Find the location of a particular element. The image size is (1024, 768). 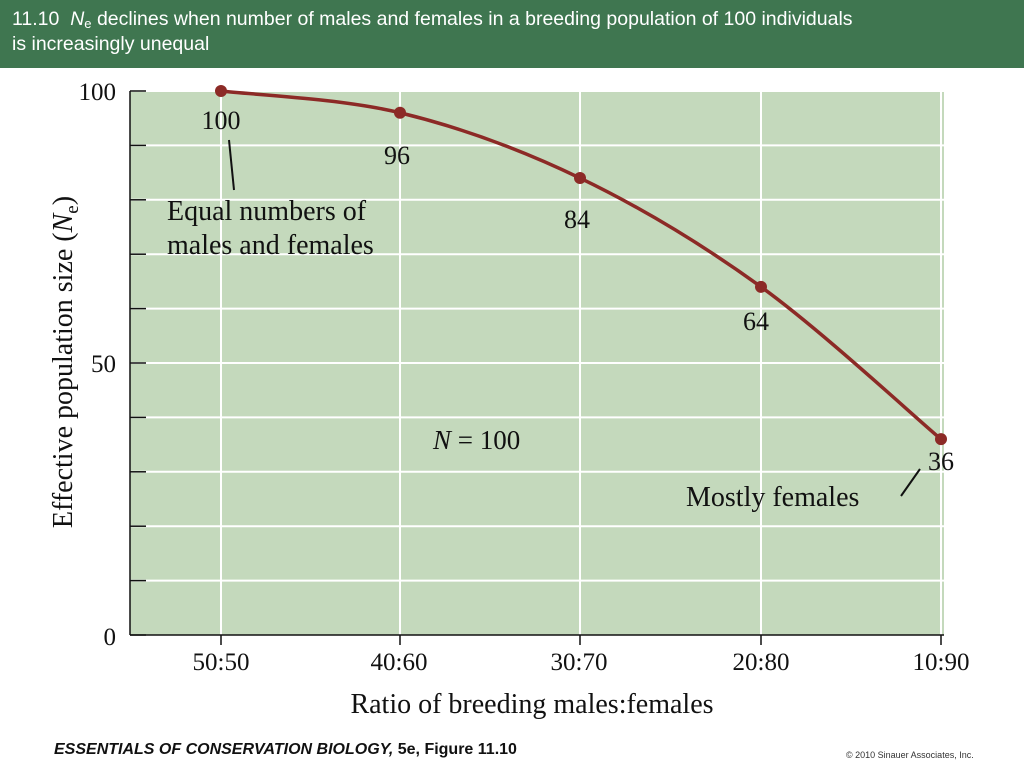

data-label-64: 64 is located at coordinates (756, 321).